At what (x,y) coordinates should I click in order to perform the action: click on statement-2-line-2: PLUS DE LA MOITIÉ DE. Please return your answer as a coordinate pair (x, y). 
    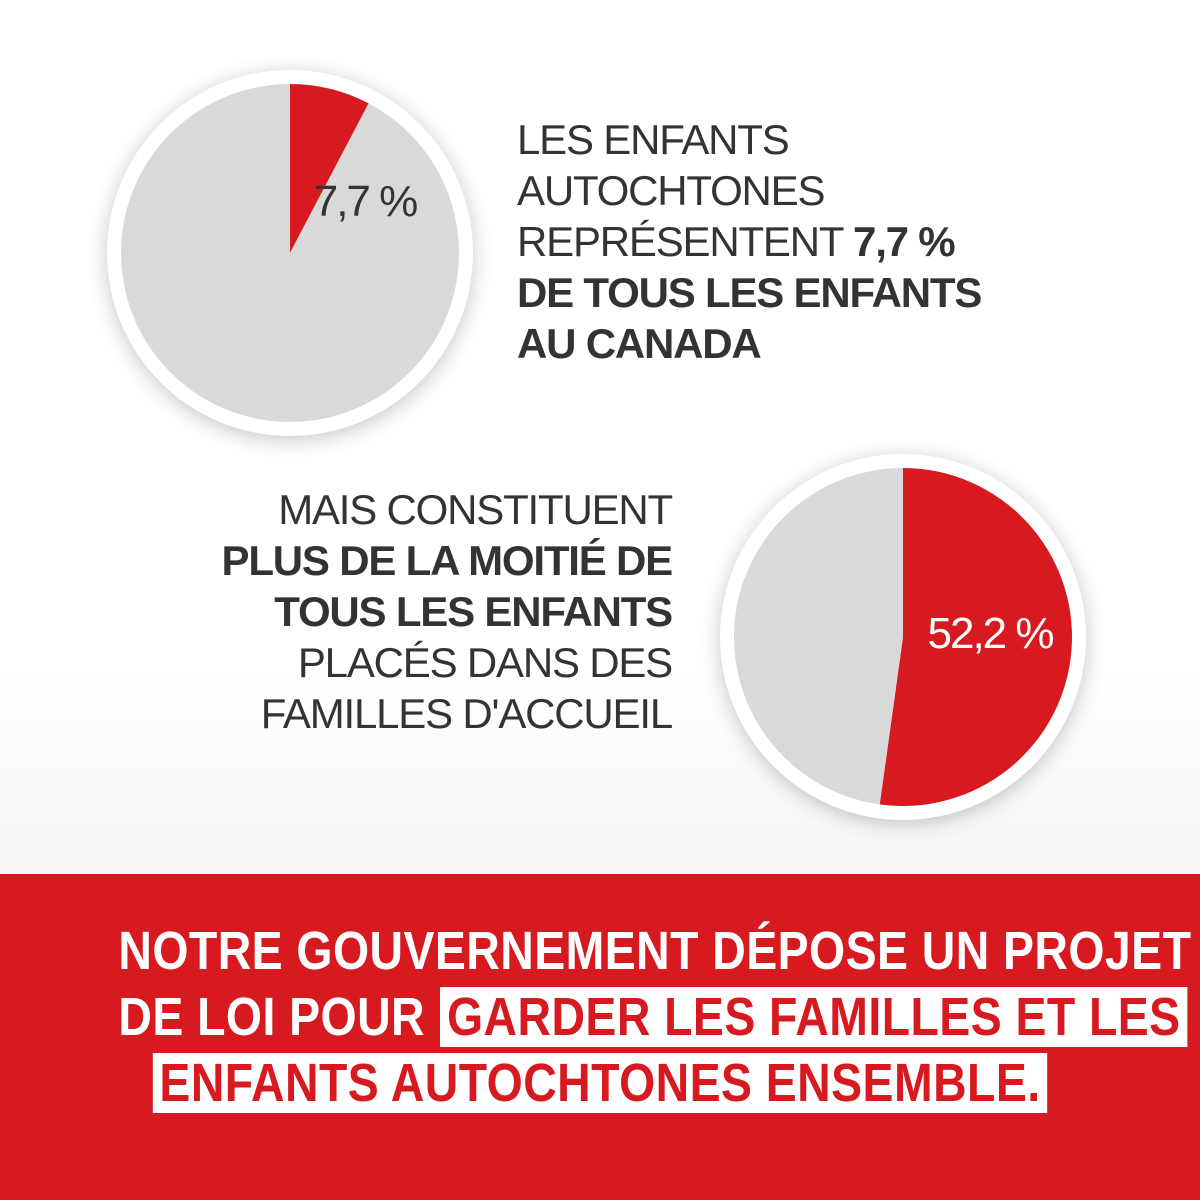
    Looking at the image, I should click on (447, 560).